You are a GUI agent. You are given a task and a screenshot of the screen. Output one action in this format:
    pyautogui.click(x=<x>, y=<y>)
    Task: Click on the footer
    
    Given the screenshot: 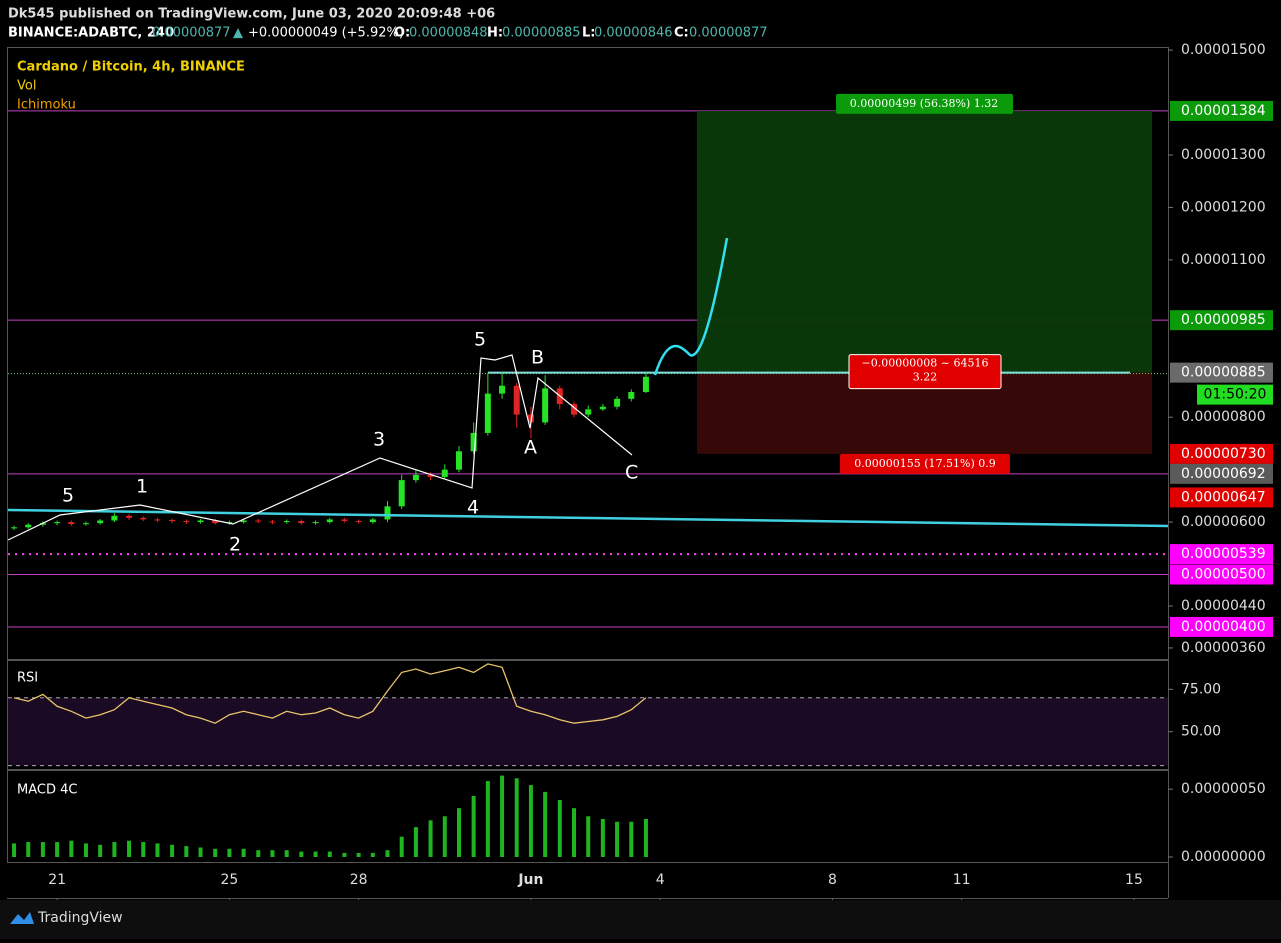 What is the action you would take?
    pyautogui.click(x=640, y=919)
    